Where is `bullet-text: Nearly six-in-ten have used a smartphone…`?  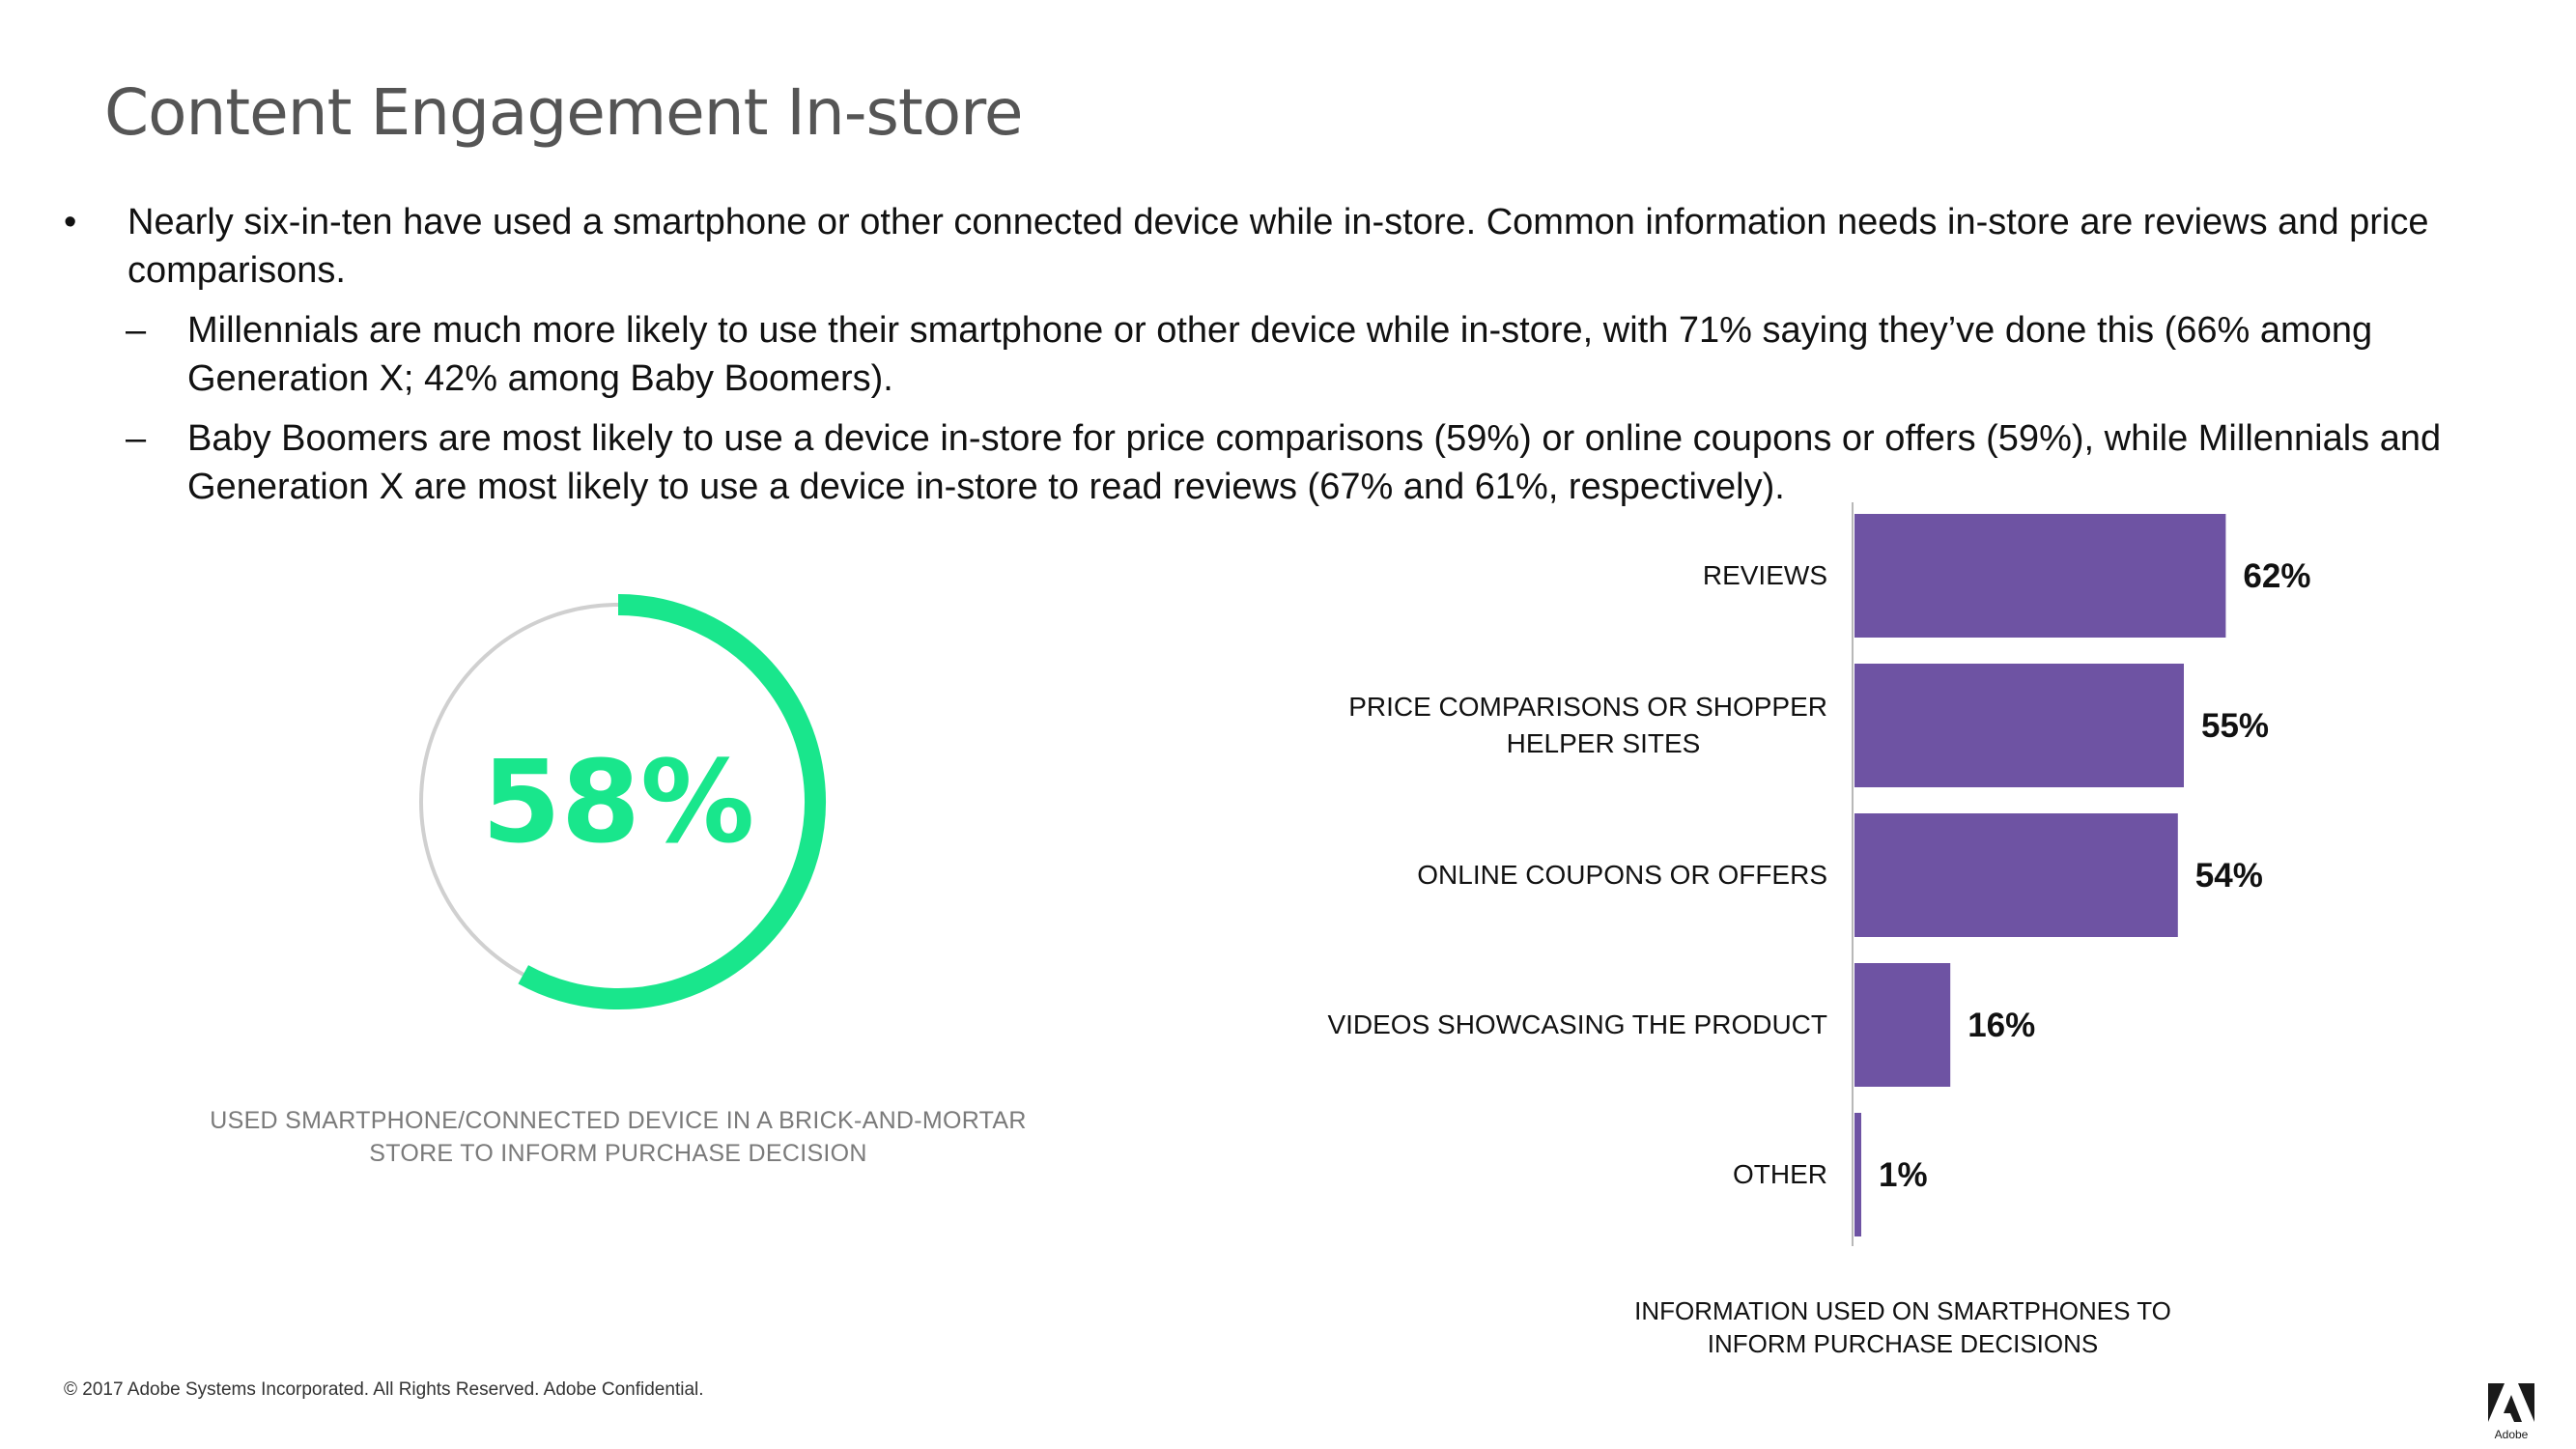 bullet-text: Nearly six-in-ten have used a smartphone… is located at coordinates (1278, 246).